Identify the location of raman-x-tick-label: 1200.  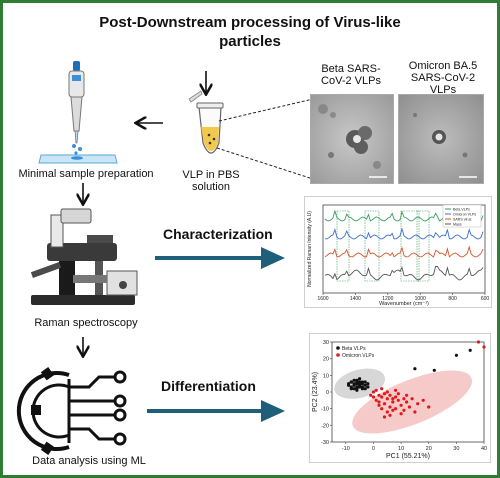
(387, 299).